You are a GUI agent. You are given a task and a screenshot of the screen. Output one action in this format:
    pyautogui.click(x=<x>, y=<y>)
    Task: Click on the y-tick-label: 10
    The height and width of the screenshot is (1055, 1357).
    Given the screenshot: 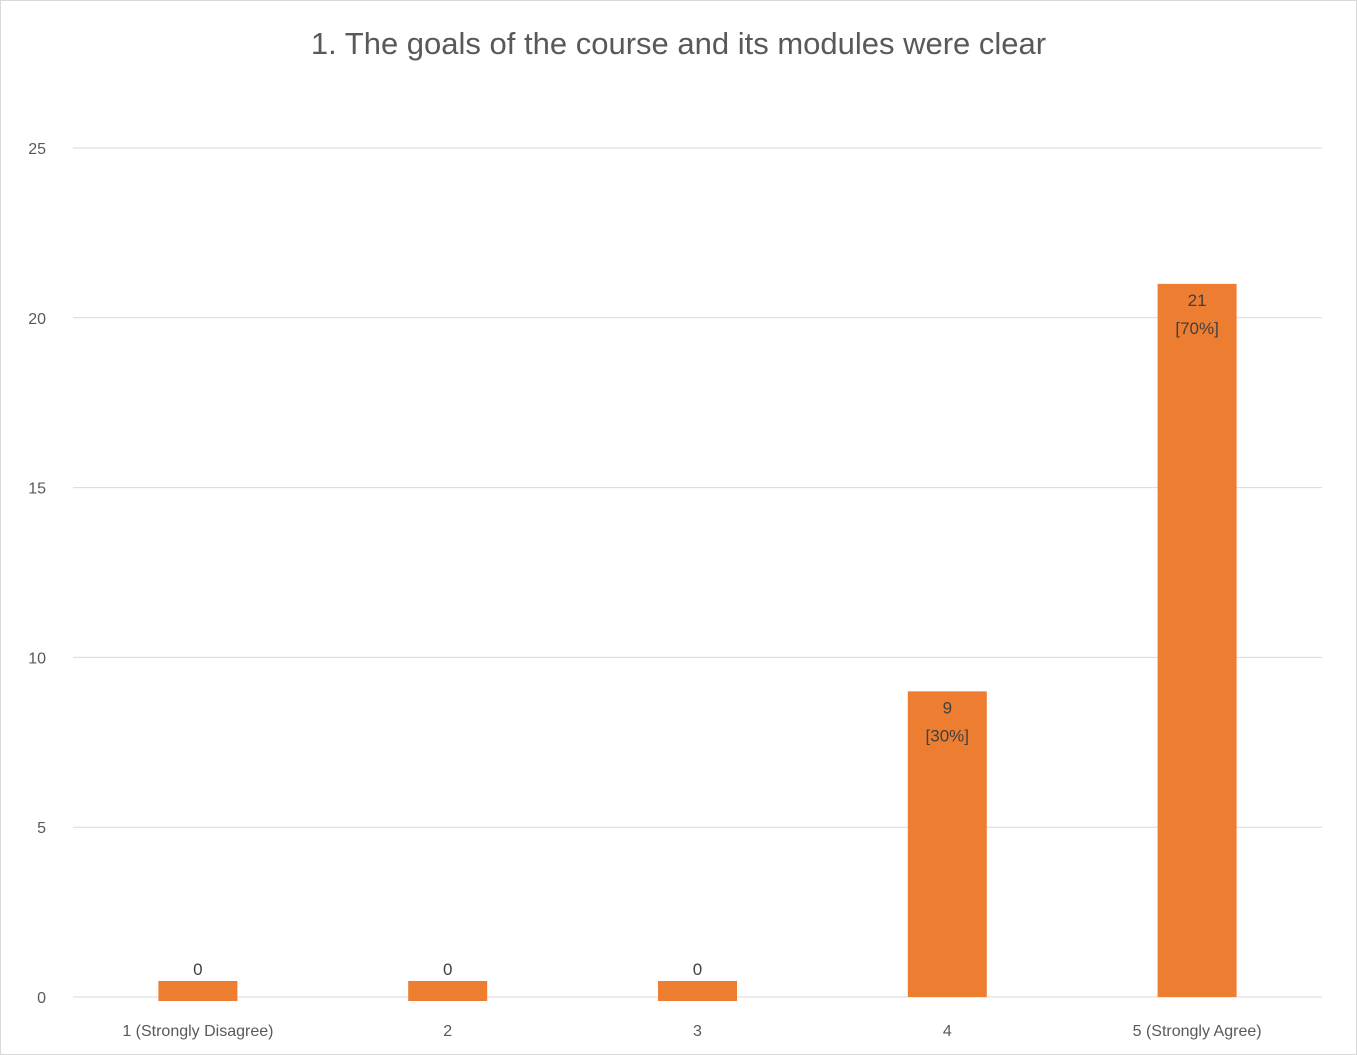 What is the action you would take?
    pyautogui.click(x=37, y=658)
    